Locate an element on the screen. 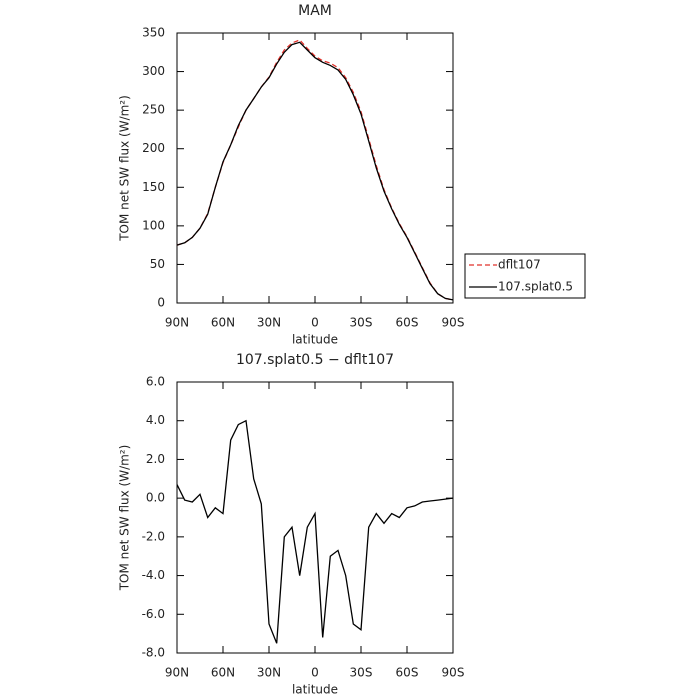 This screenshot has width=700, height=700. y-tick-label: 2.0 is located at coordinates (155, 459).